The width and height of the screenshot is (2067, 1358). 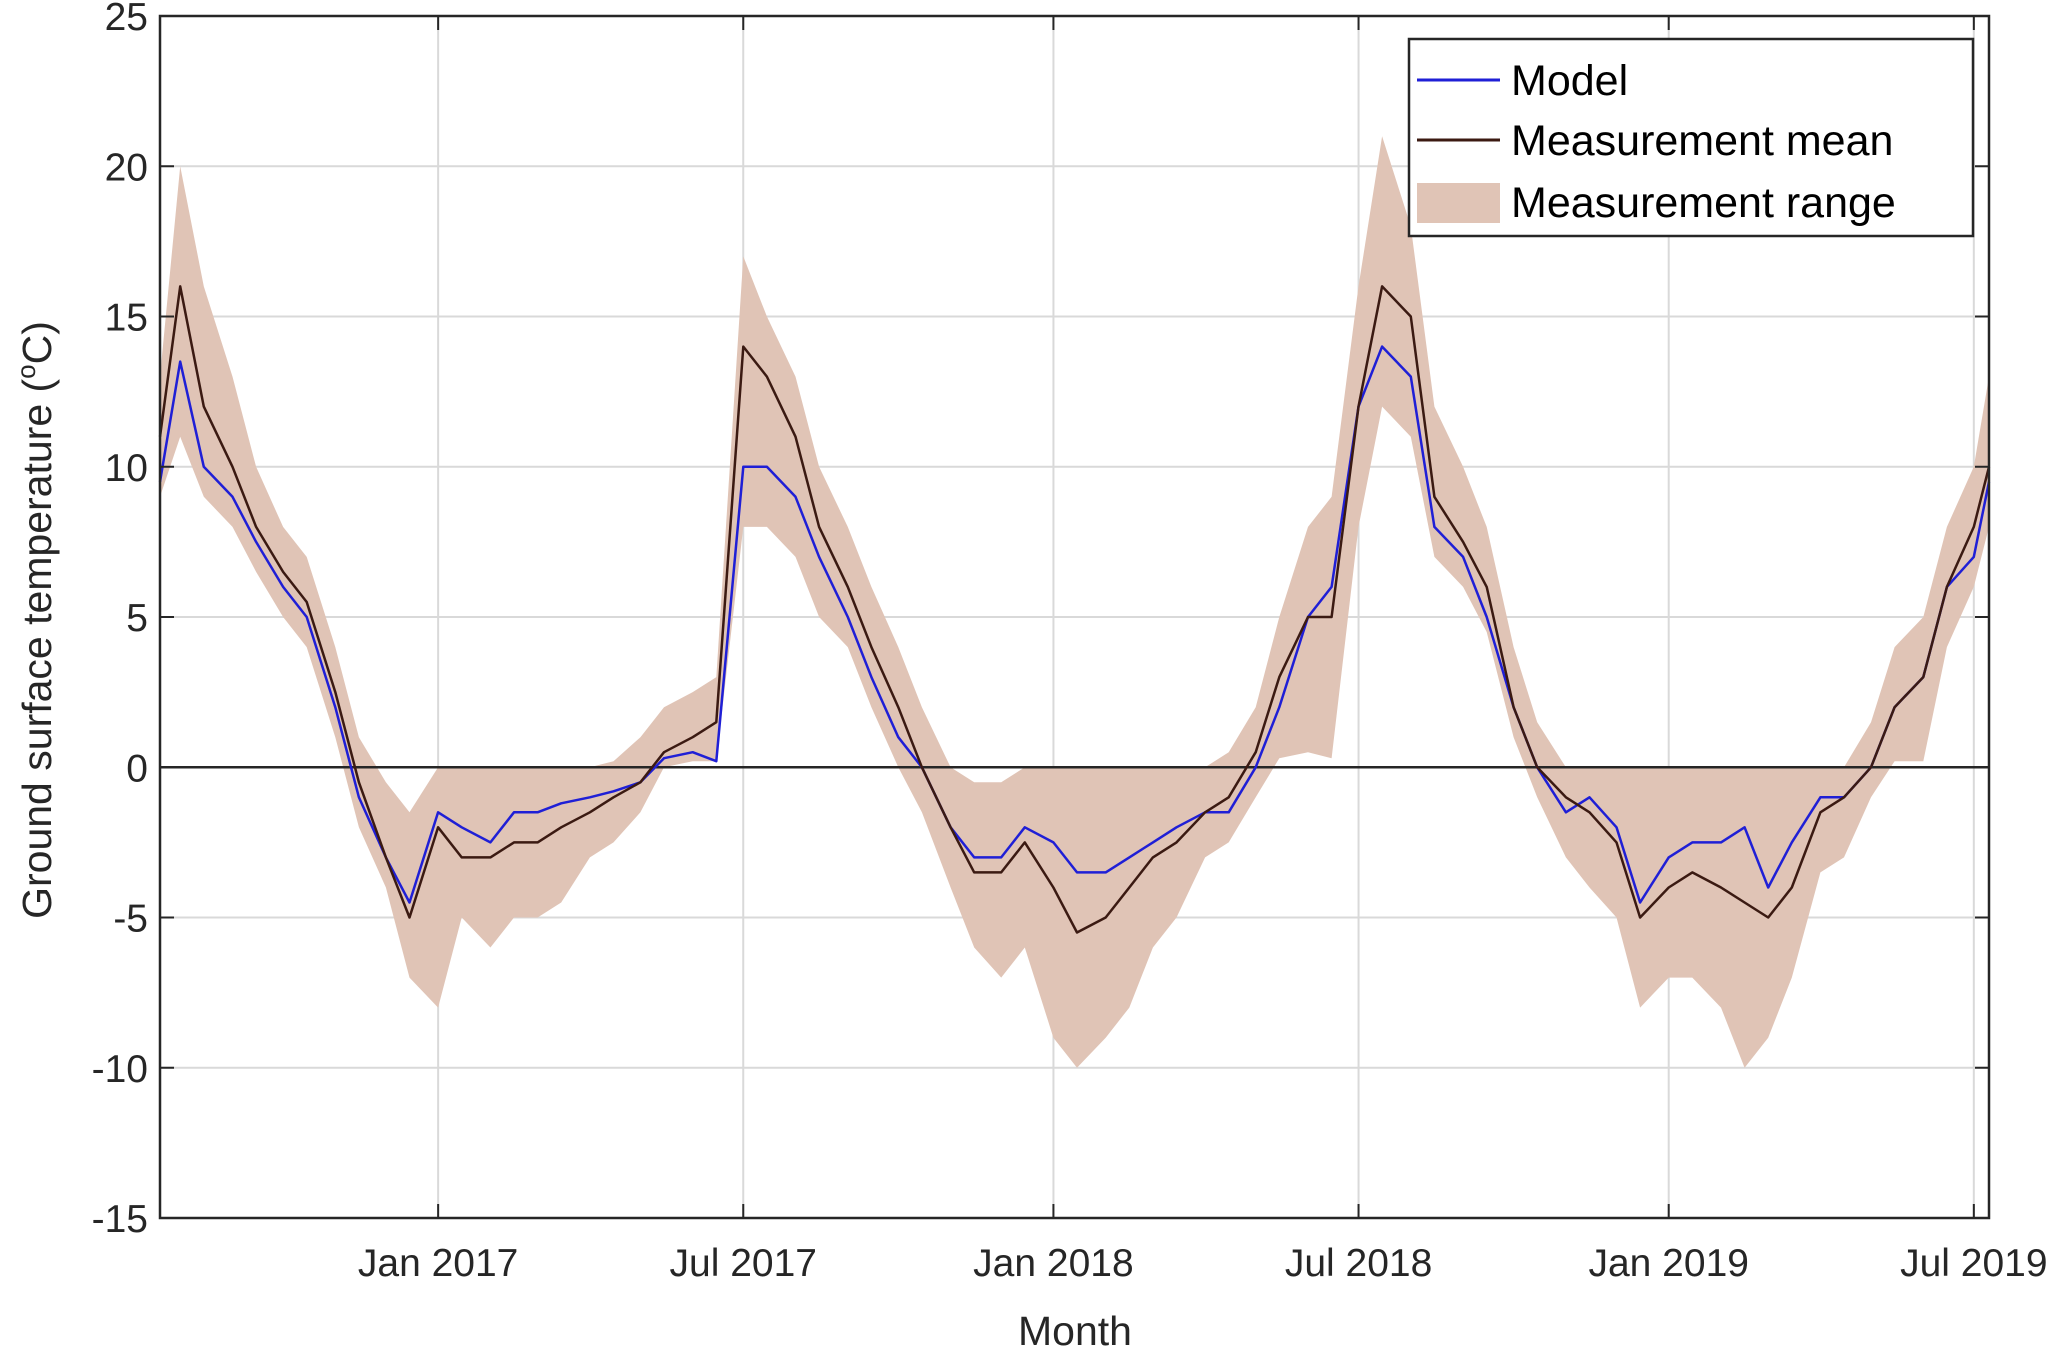 What do you see at coordinates (743, 1263) in the screenshot?
I see `x-tick-label: Jul 2017` at bounding box center [743, 1263].